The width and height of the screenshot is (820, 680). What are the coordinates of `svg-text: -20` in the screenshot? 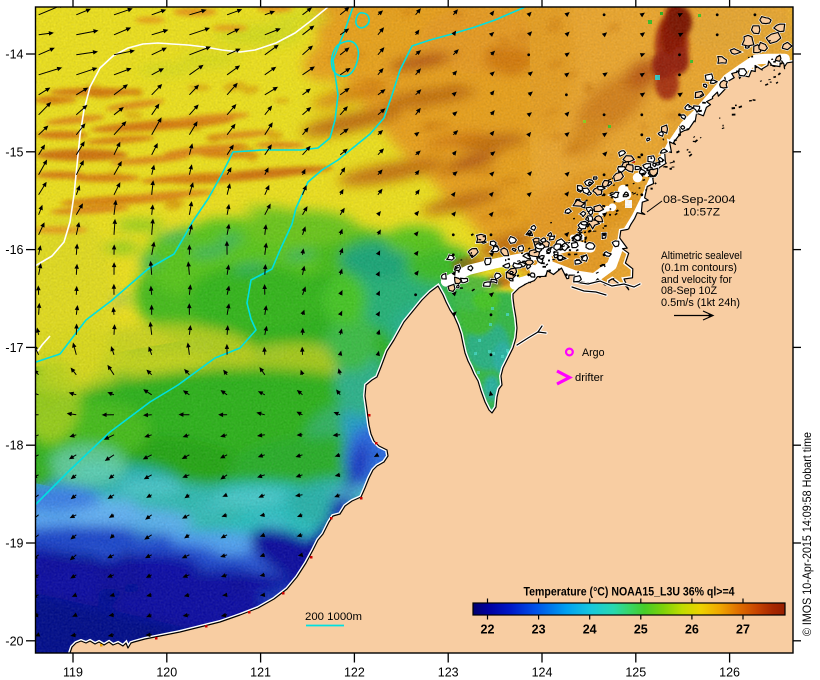 It's located at (14, 641).